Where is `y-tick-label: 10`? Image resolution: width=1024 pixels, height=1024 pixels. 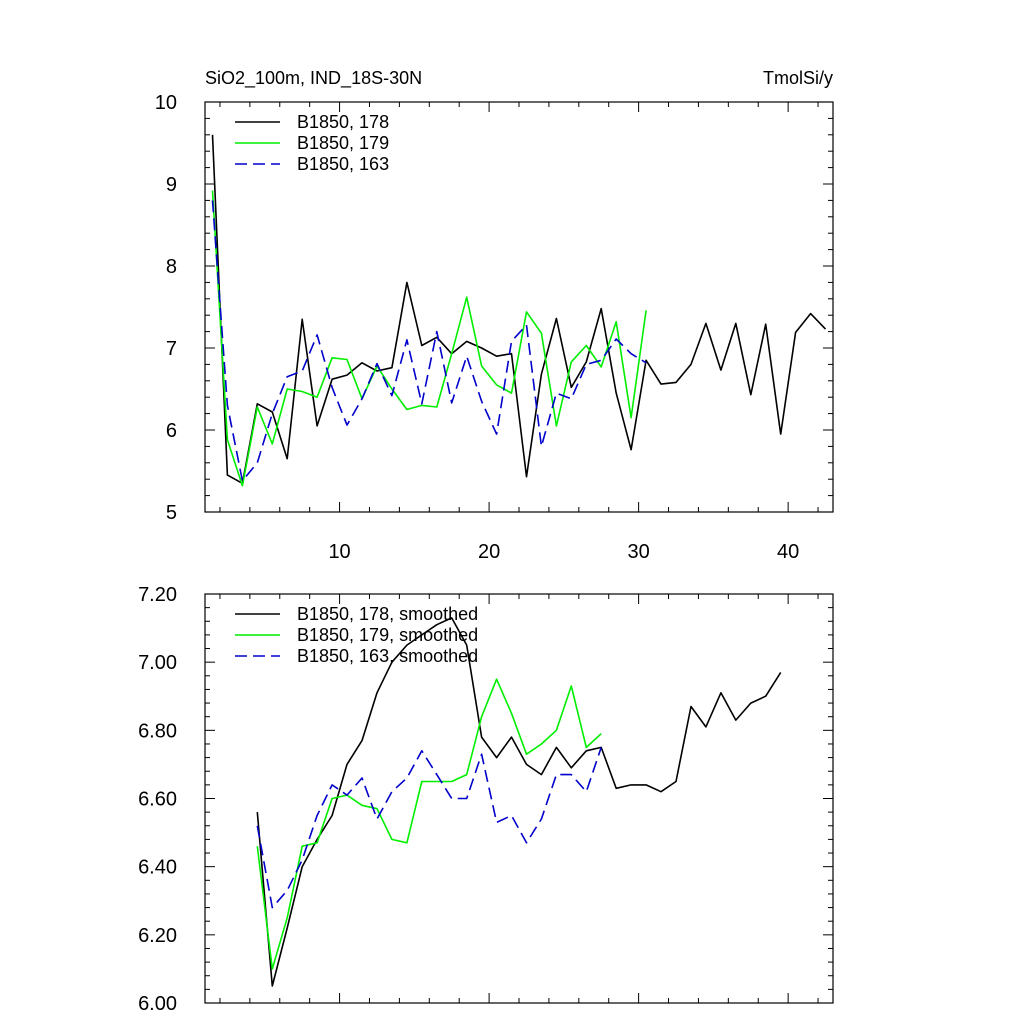
y-tick-label: 10 is located at coordinates (166, 103).